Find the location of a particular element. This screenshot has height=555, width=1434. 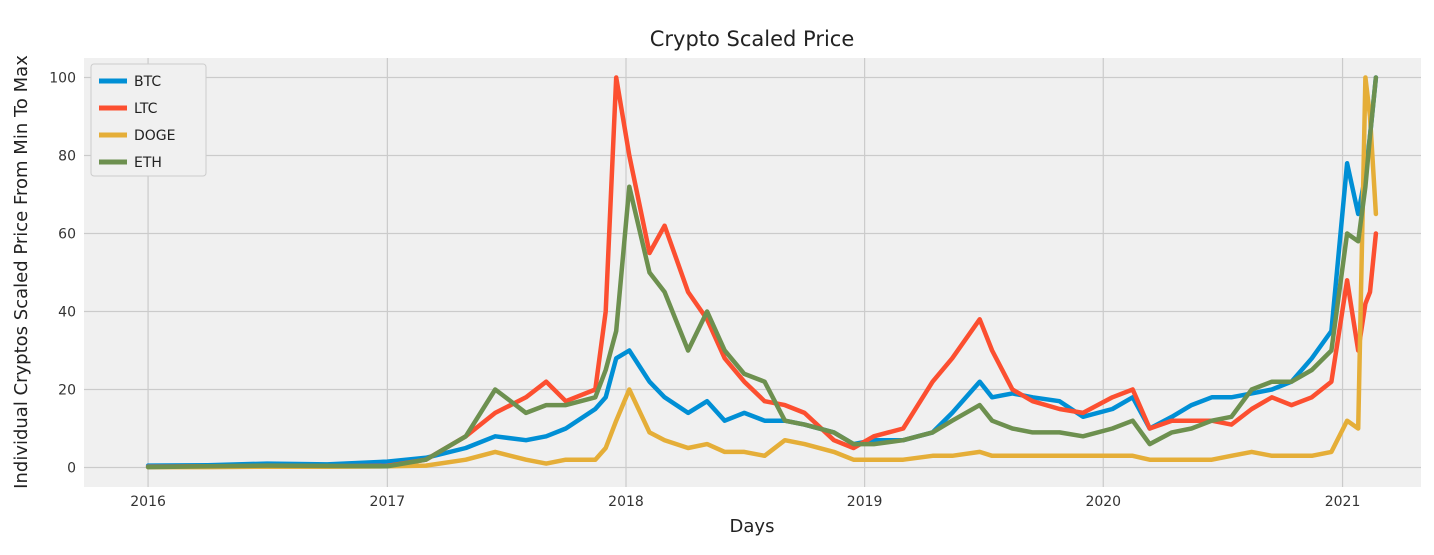

x-tick-label: 2021 is located at coordinates (1343, 502).